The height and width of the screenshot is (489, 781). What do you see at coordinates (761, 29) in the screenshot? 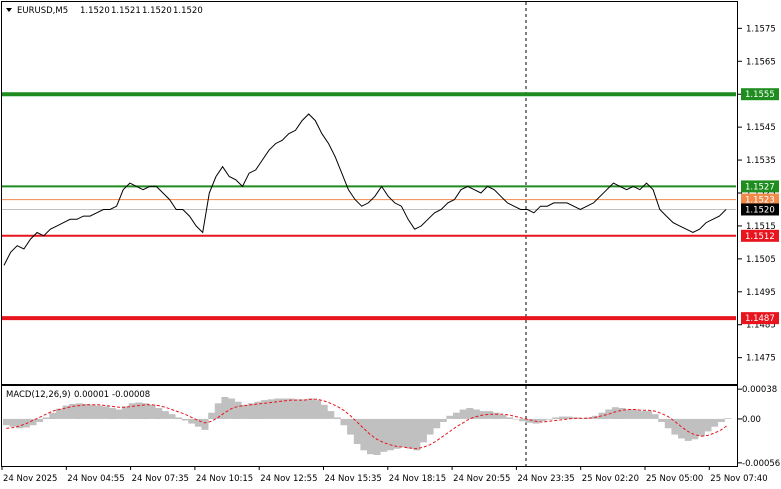
I see `price-tick-label: 1.1575` at bounding box center [761, 29].